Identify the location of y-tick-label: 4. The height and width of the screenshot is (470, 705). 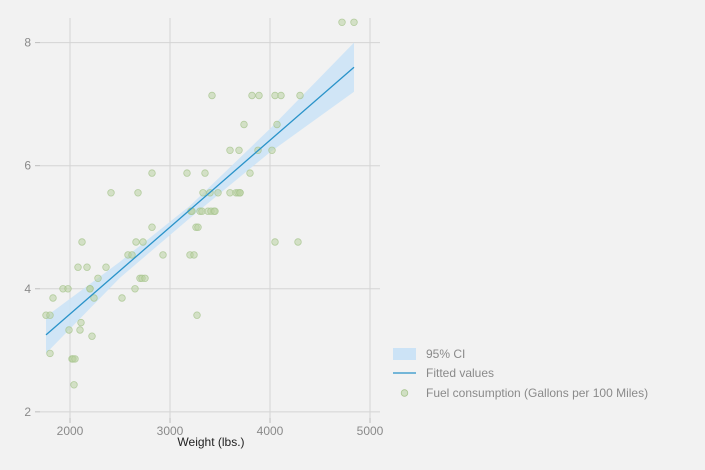
(27, 289).